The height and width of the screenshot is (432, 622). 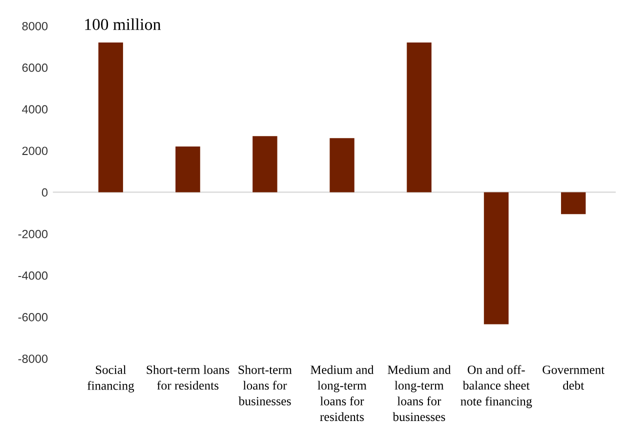 What do you see at coordinates (123, 24) in the screenshot?
I see `y-axis-title: 100 million` at bounding box center [123, 24].